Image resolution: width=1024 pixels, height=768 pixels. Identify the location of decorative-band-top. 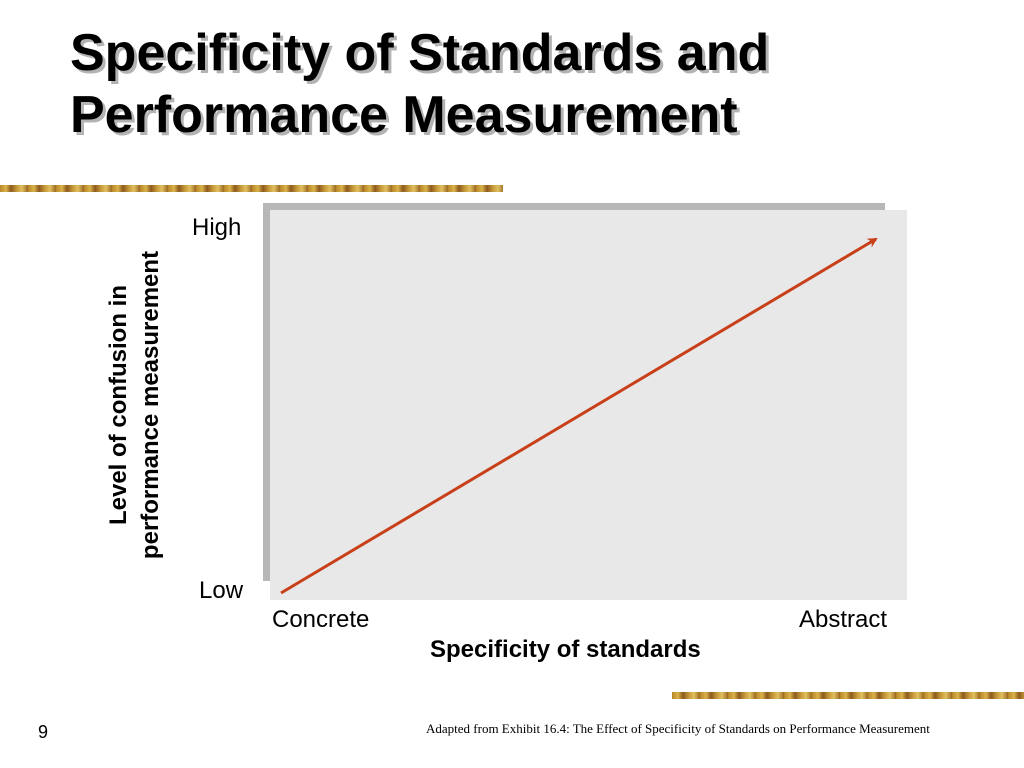
(251, 188).